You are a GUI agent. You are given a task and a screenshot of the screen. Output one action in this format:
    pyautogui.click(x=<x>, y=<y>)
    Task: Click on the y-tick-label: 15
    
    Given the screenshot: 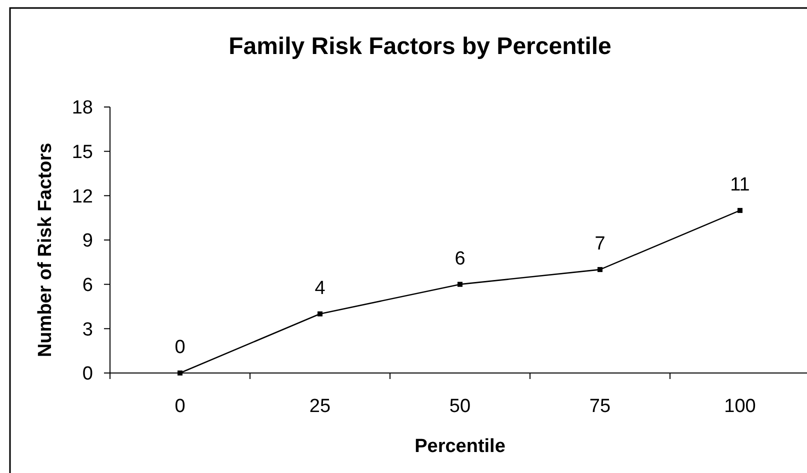 What is the action you would take?
    pyautogui.click(x=82, y=152)
    